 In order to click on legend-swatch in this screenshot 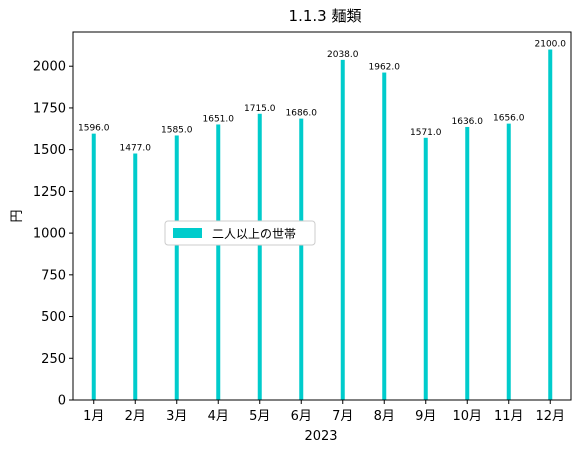, I will do `click(187, 233)`.